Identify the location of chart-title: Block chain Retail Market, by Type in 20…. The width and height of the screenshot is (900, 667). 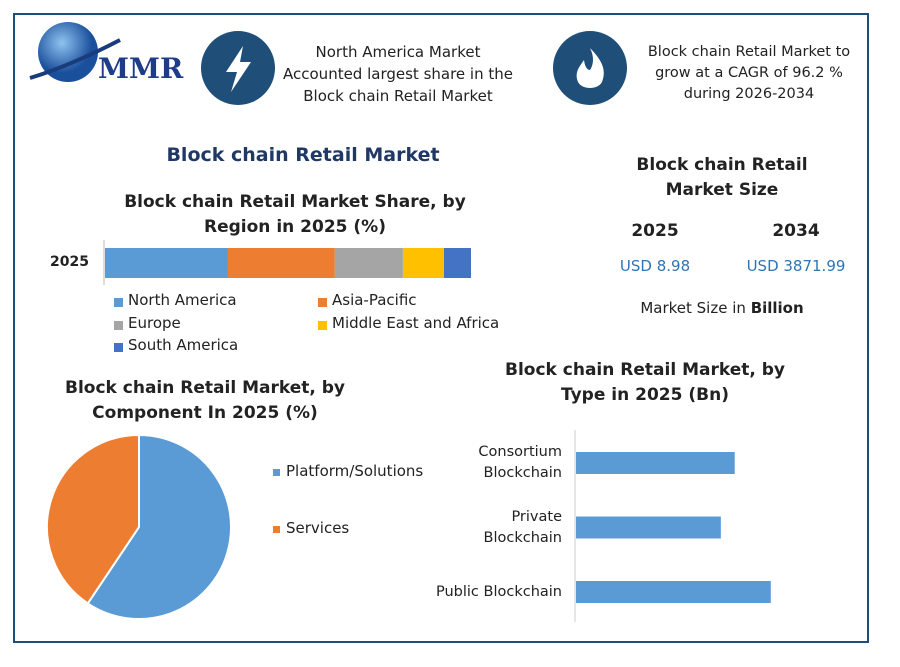
(645, 382).